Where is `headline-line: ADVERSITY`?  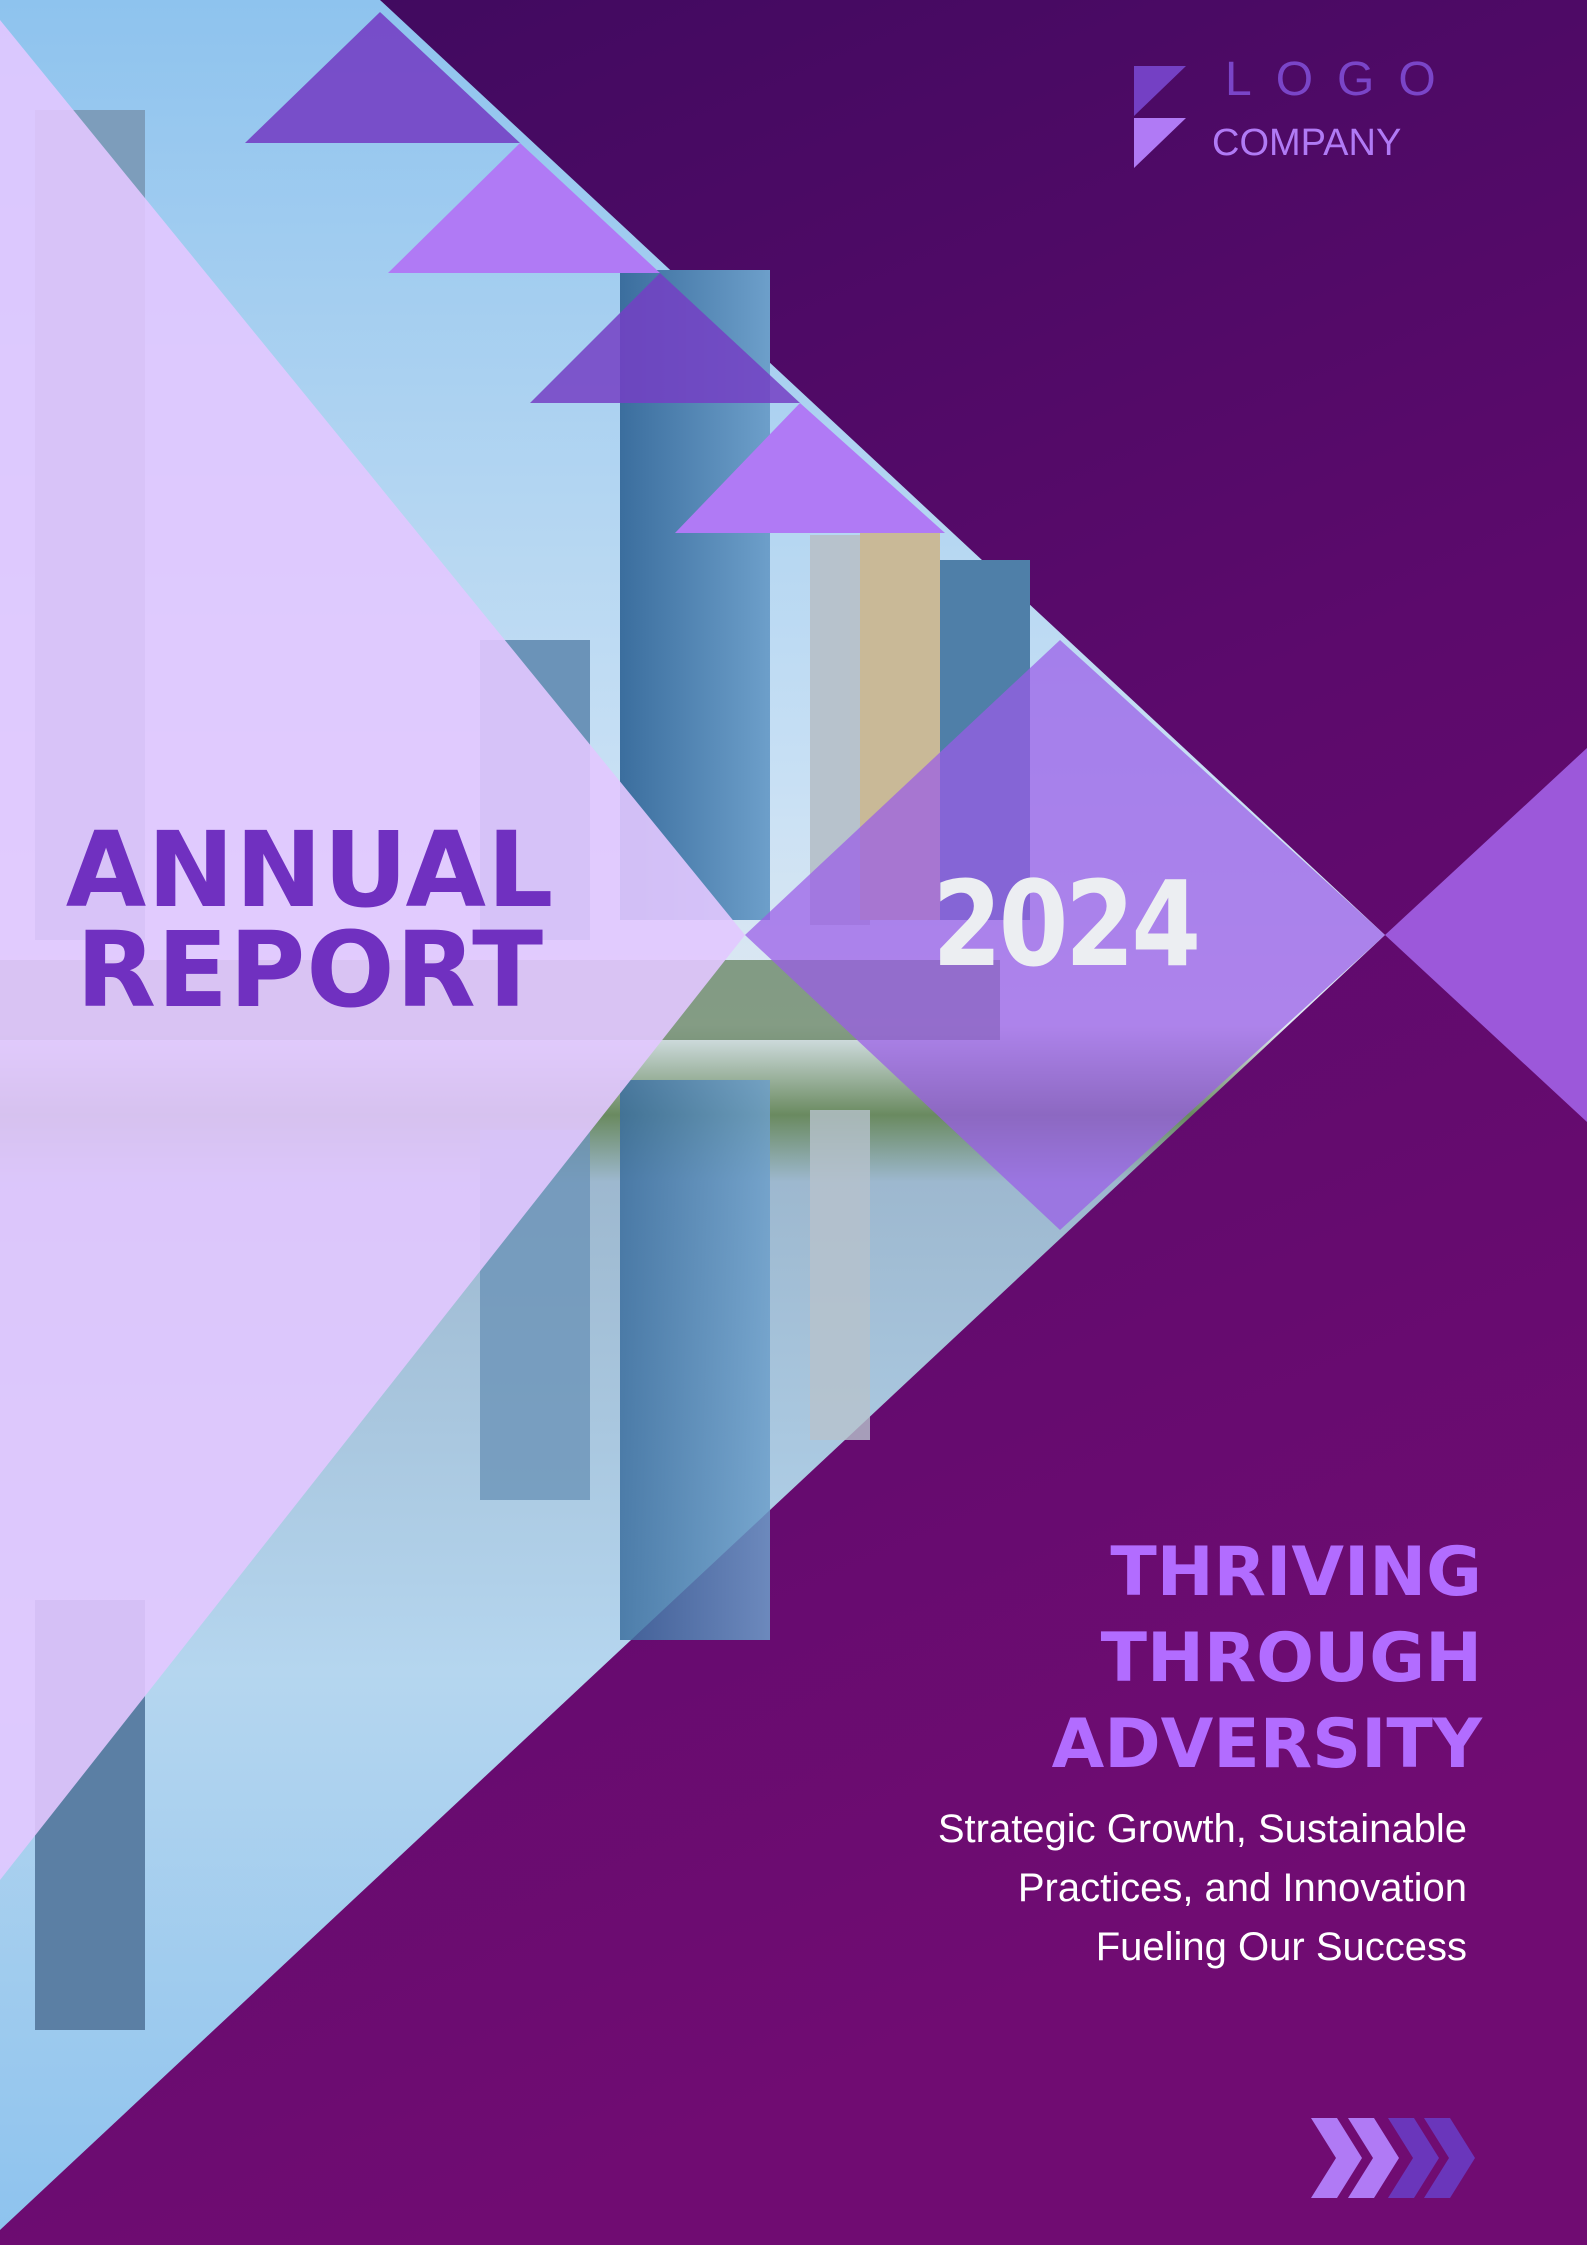 headline-line: ADVERSITY is located at coordinates (1266, 1744).